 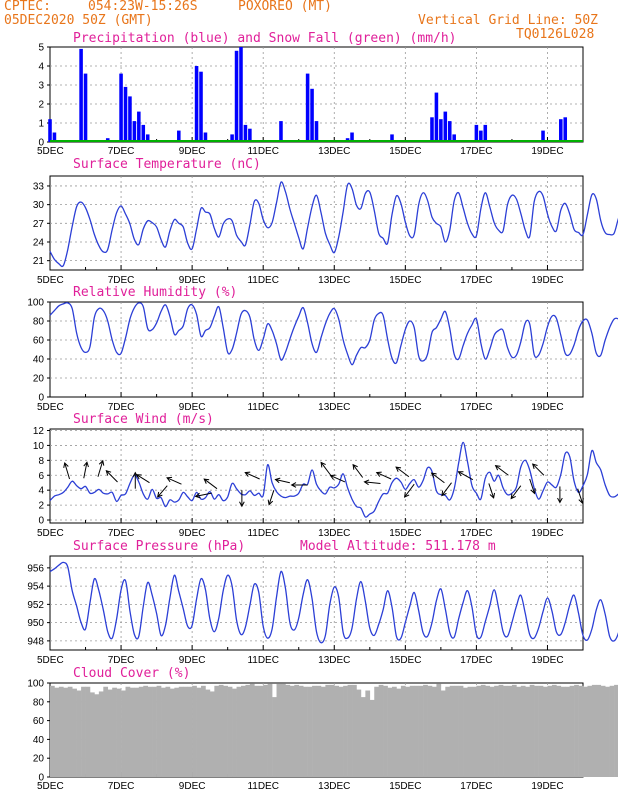 I want to click on header-coordinates: 054:23W-15:26S, so click(x=143, y=7).